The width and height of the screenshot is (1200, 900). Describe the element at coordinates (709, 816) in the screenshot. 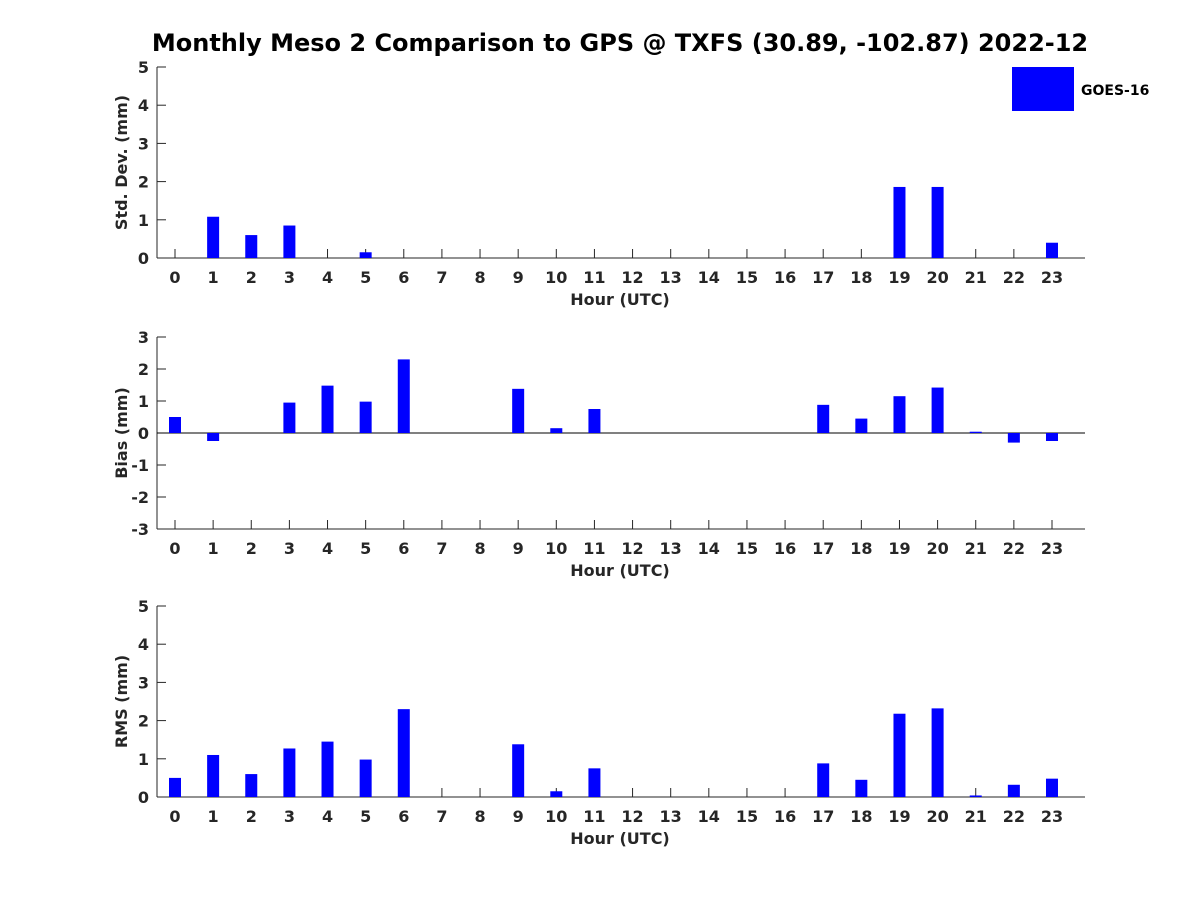

I see `x-tick-label: 14` at that location.